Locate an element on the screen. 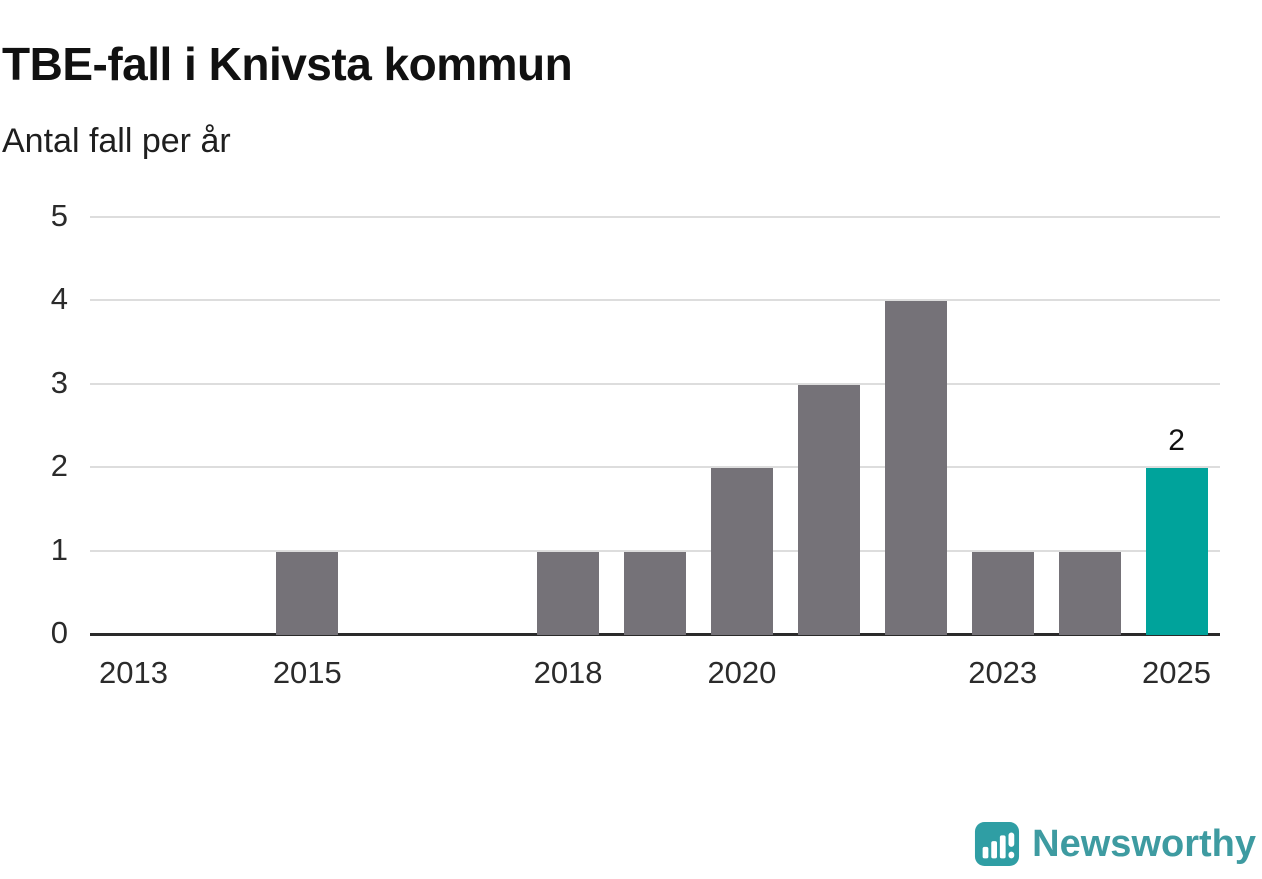  chart-title: TBE-fall i Knivsta kommun is located at coordinates (287, 63).